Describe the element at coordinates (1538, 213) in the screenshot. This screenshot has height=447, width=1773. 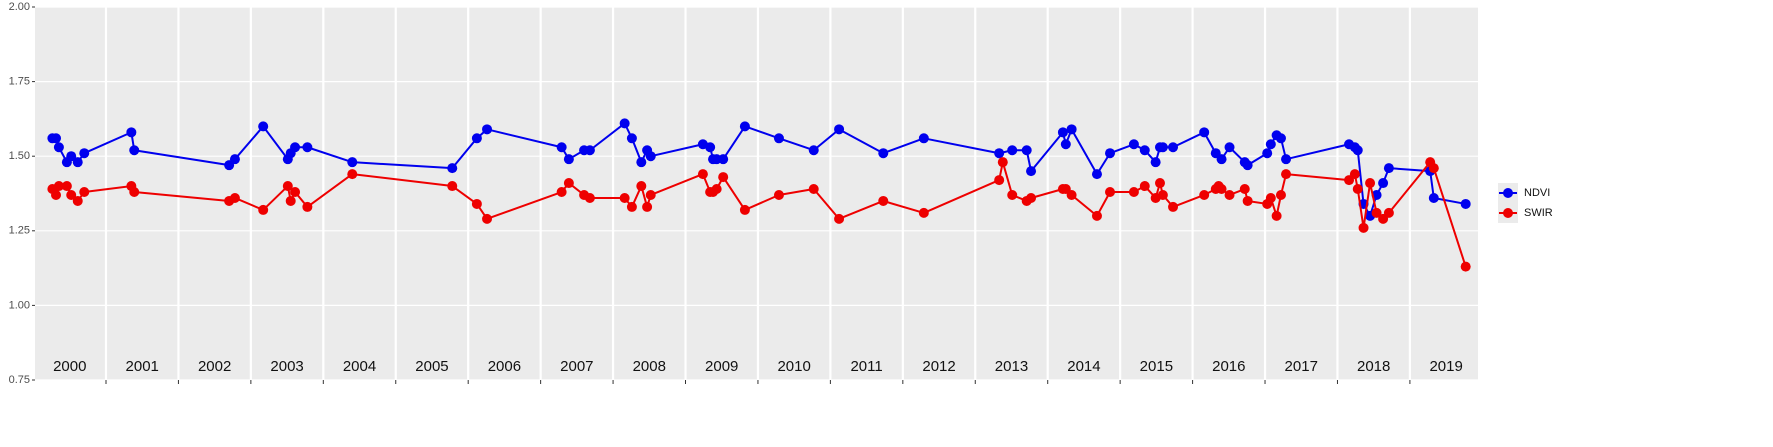
I see `legend-label: SWIR` at that location.